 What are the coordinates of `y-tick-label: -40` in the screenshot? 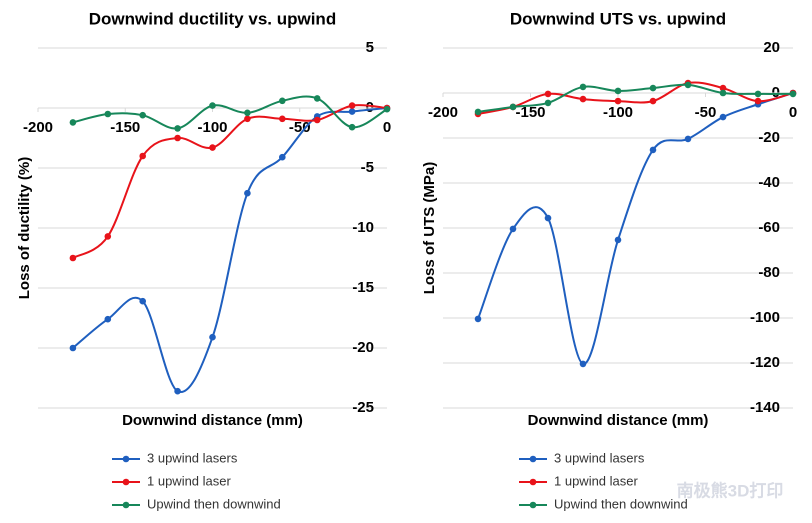 It's located at (769, 182).